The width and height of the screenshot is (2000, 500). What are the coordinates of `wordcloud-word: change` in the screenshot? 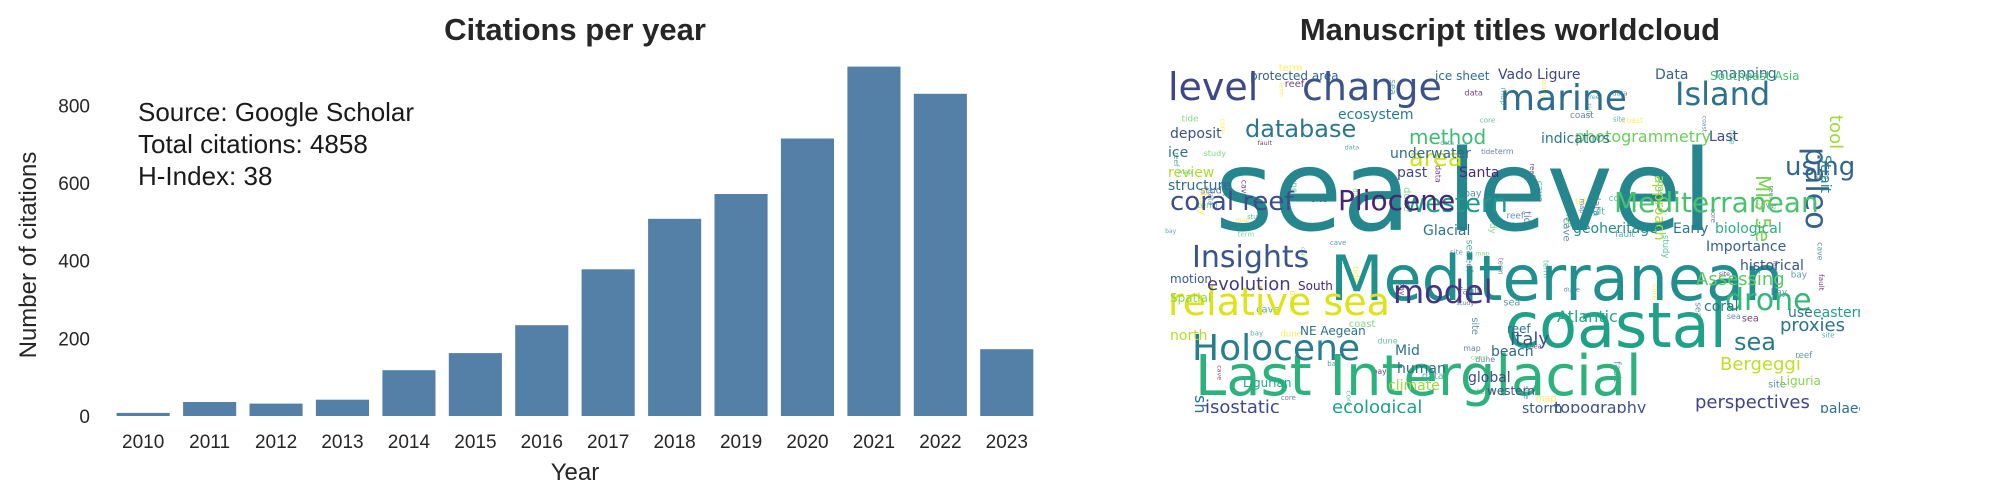 It's located at (1372, 87).